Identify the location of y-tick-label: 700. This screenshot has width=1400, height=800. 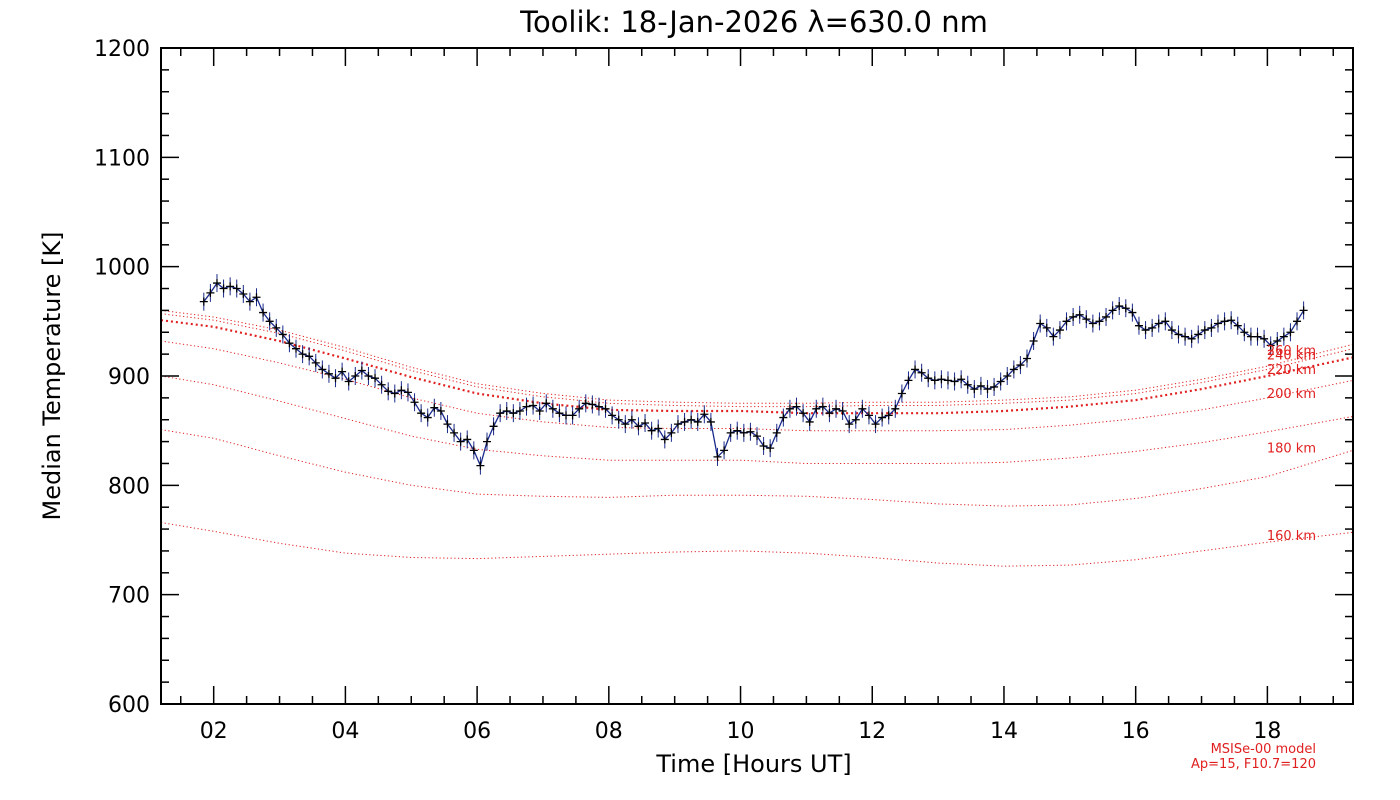
(129, 596).